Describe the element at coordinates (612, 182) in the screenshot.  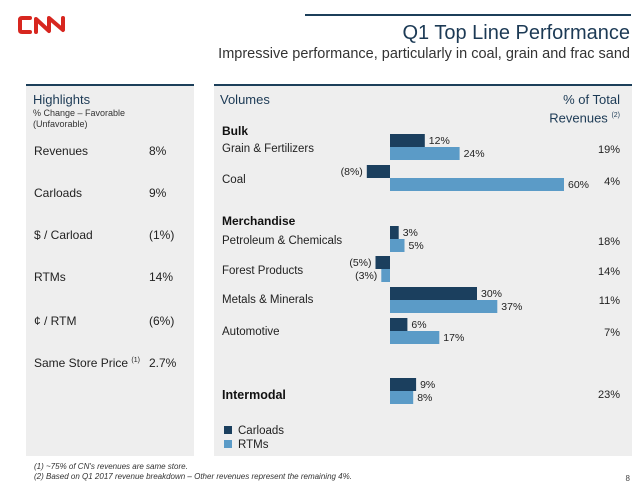
I see `revenue-share-value: 4%` at that location.